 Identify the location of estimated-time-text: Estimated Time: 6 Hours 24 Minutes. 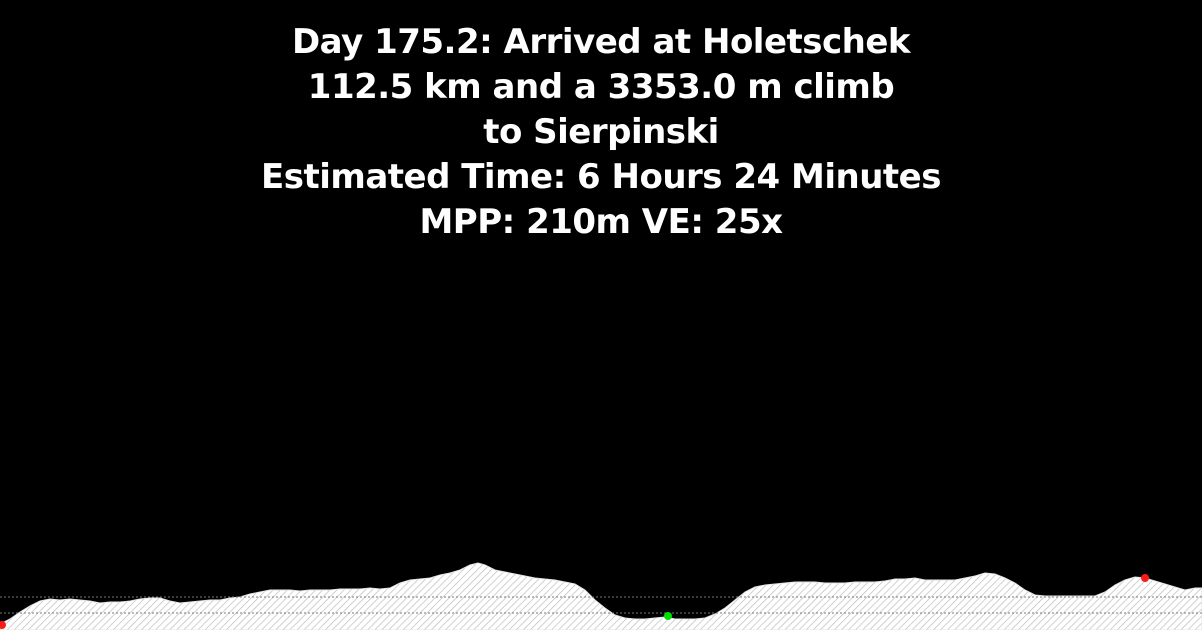
(601, 177).